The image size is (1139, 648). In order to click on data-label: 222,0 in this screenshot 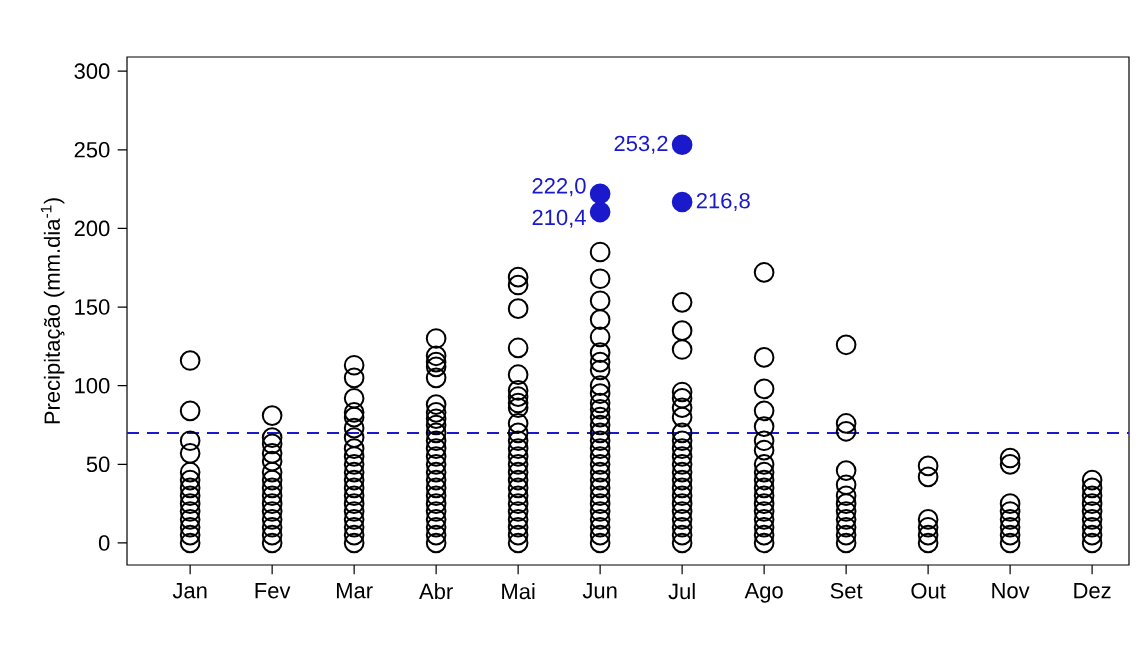, I will do `click(559, 187)`.